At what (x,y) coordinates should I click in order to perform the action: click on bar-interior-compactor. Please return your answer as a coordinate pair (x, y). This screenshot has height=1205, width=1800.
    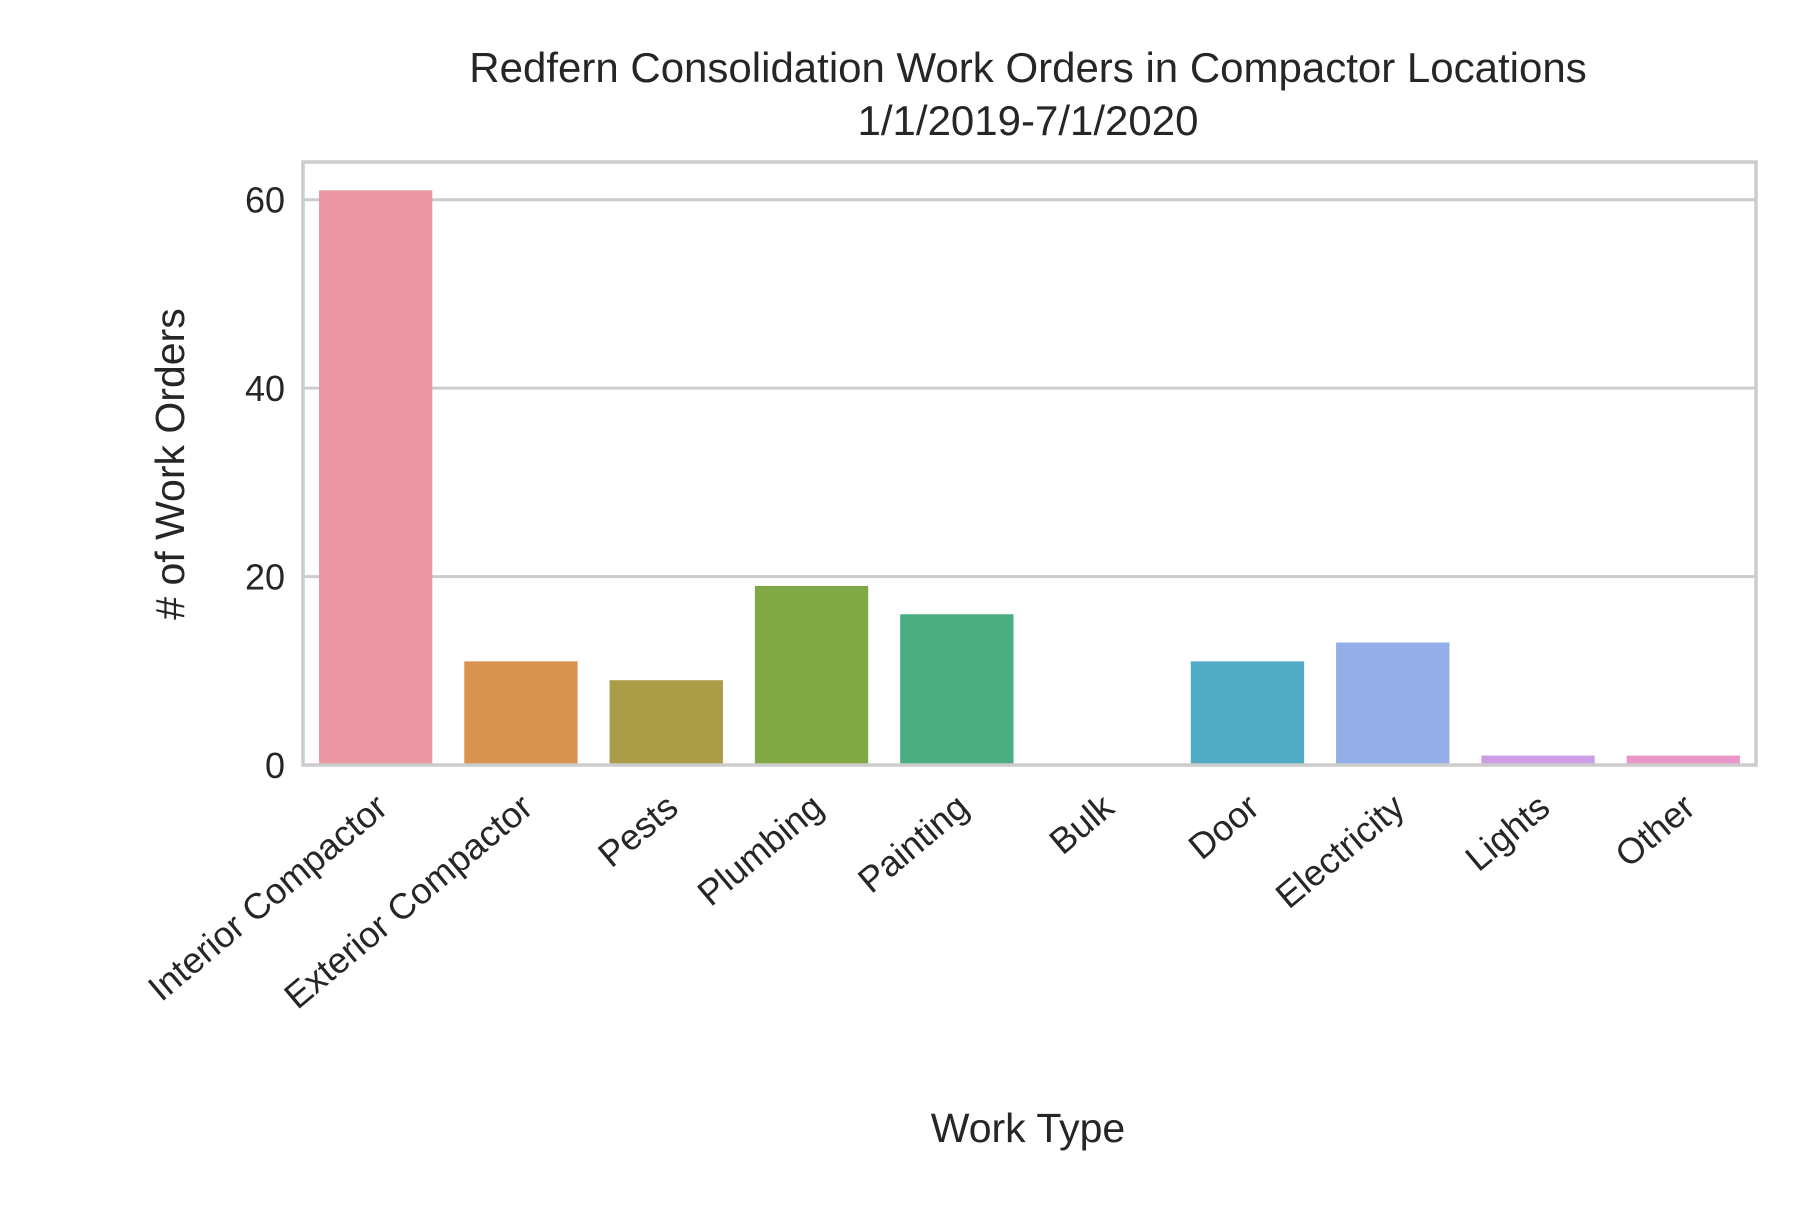
    Looking at the image, I should click on (375, 477).